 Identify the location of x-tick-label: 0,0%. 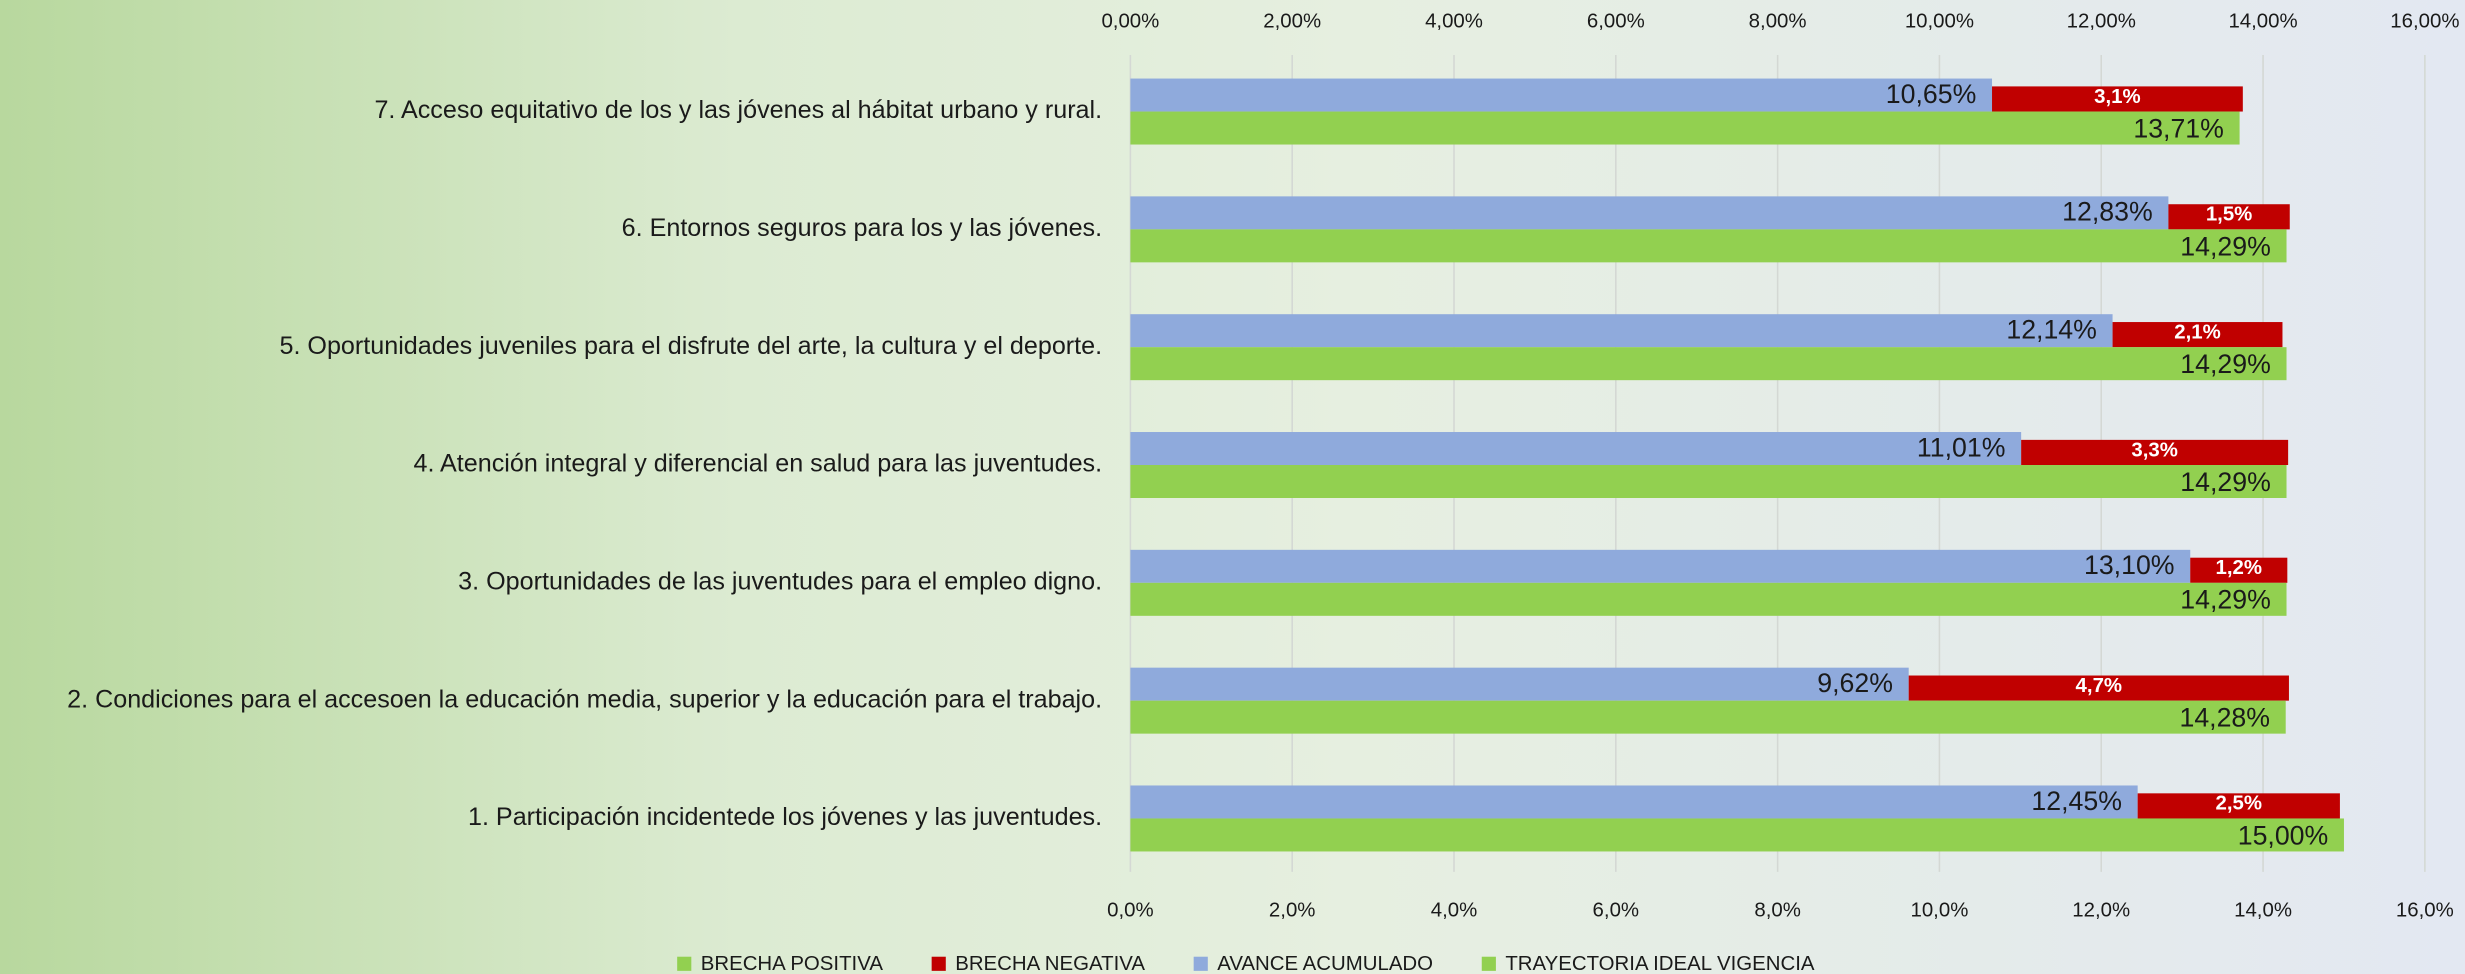
(1130, 911).